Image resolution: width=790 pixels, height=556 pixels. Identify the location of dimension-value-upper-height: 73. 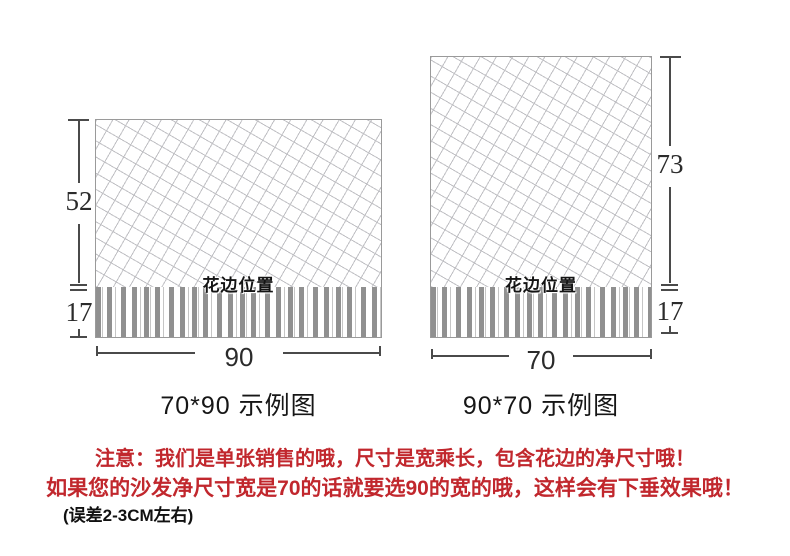
(670, 164).